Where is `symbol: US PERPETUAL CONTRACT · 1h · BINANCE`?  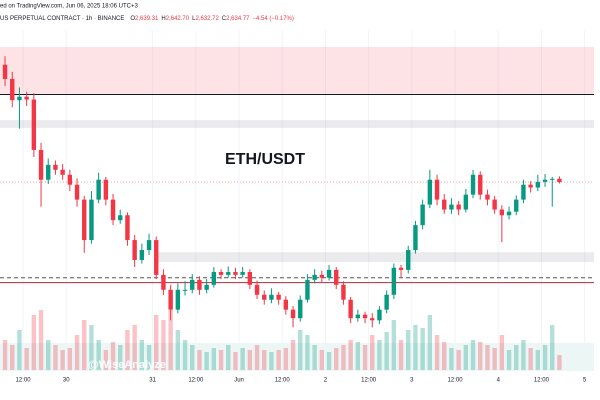
symbol: US PERPETUAL CONTRACT · 1h · BINANCE is located at coordinates (62, 19).